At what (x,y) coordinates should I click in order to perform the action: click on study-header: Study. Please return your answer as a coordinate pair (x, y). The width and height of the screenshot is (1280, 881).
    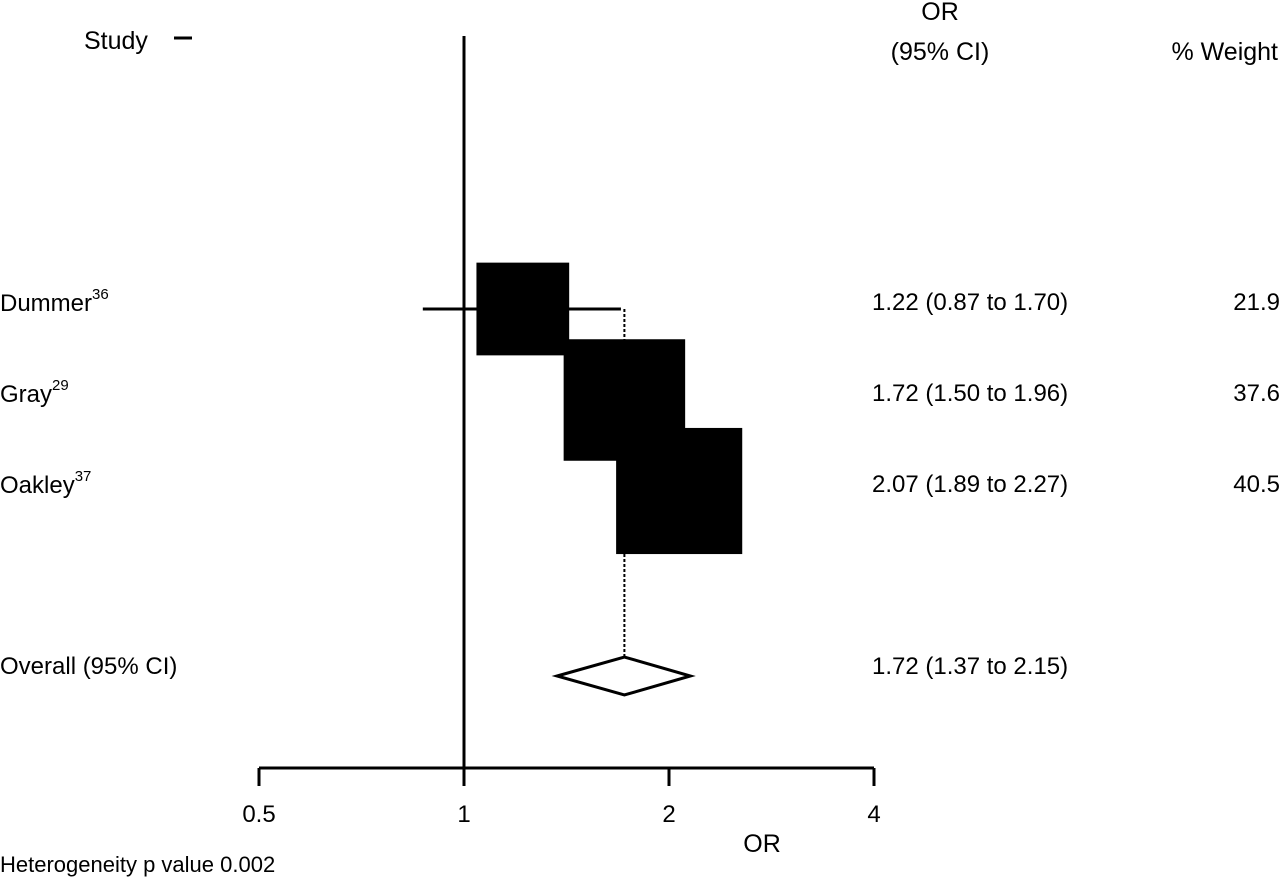
    Looking at the image, I should click on (116, 41).